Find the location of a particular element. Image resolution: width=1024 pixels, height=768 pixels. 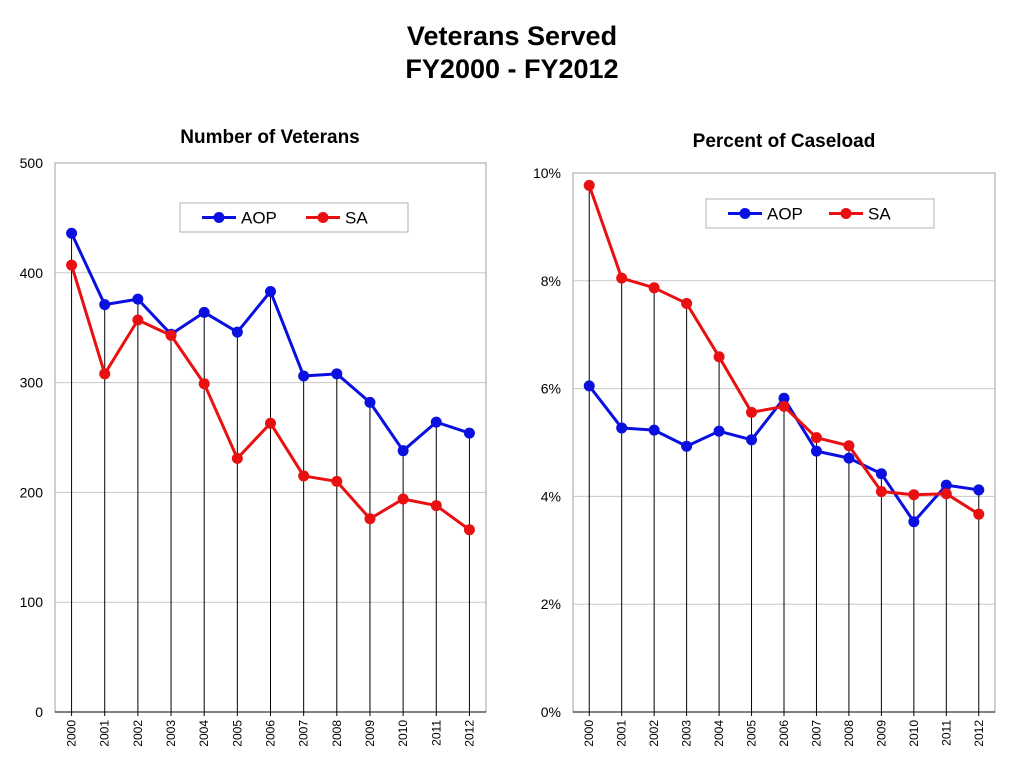

x-tick-label-caseload: 2004 is located at coordinates (719, 733).